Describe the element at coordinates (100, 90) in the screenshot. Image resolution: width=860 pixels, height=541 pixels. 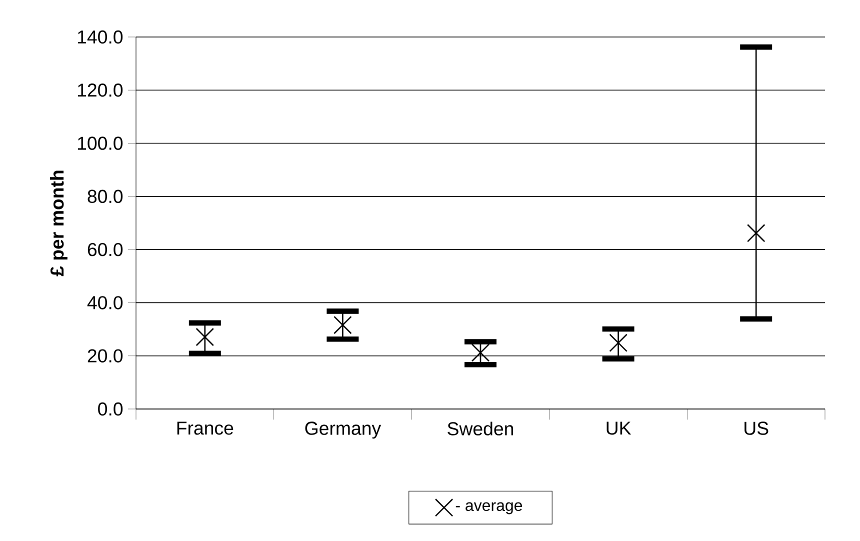
I see `y-tick-label: 120.0` at that location.